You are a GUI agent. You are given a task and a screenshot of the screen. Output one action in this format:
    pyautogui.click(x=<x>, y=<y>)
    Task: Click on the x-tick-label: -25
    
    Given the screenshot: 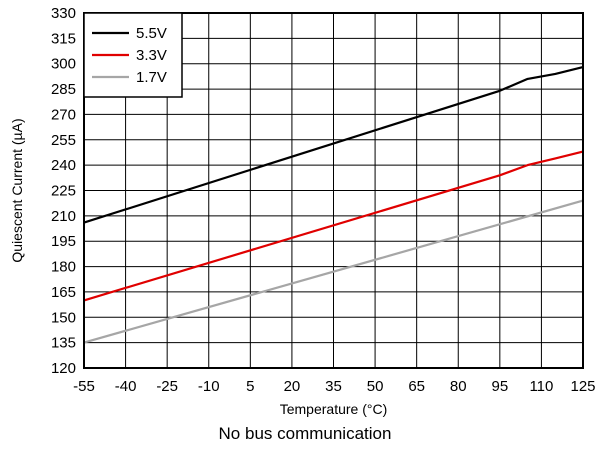 What is the action you would take?
    pyautogui.click(x=167, y=386)
    